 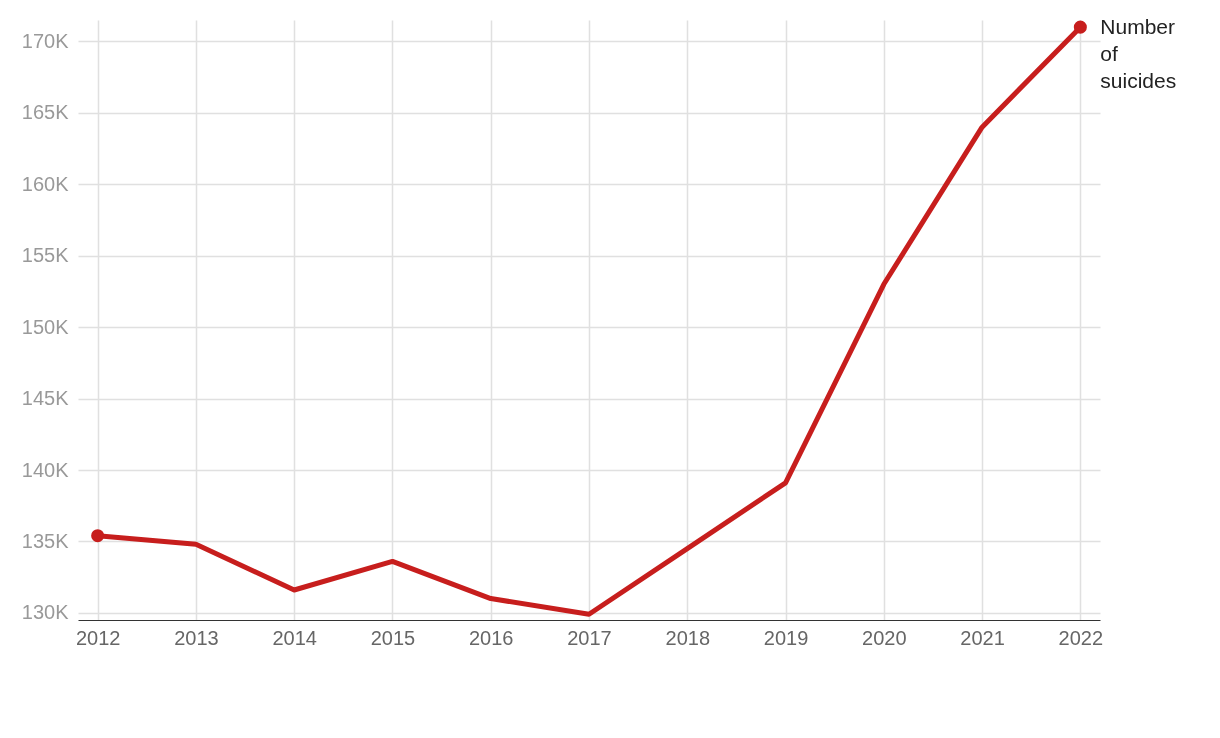 I want to click on y-tick-label: 150K, so click(x=45, y=326).